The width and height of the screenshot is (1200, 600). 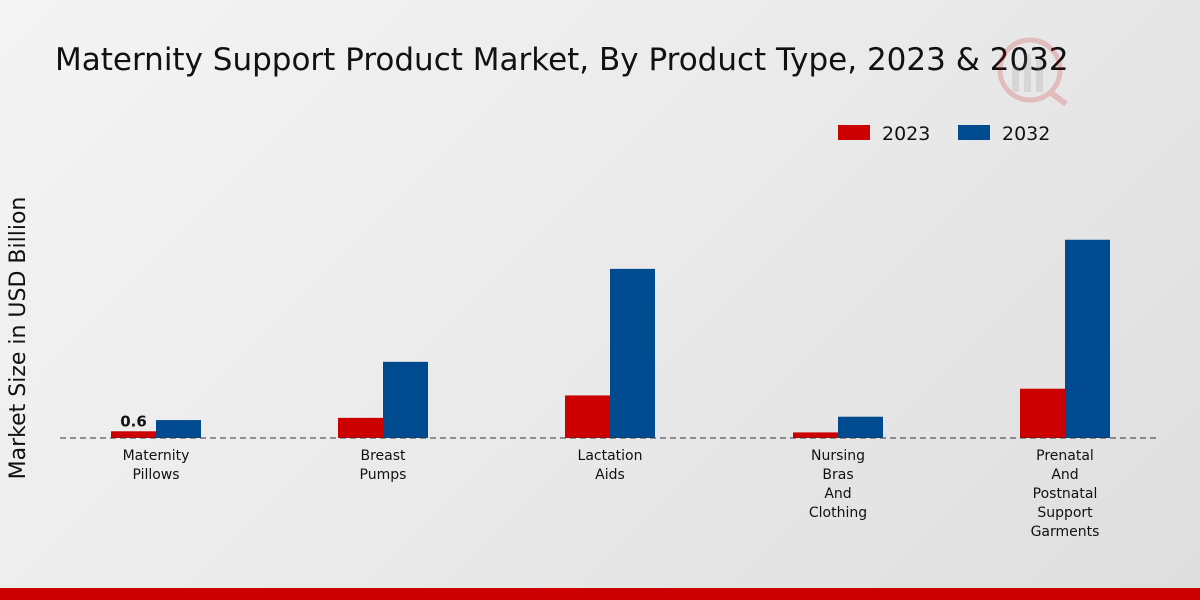 I want to click on legend-swatch-2023, so click(x=854, y=132).